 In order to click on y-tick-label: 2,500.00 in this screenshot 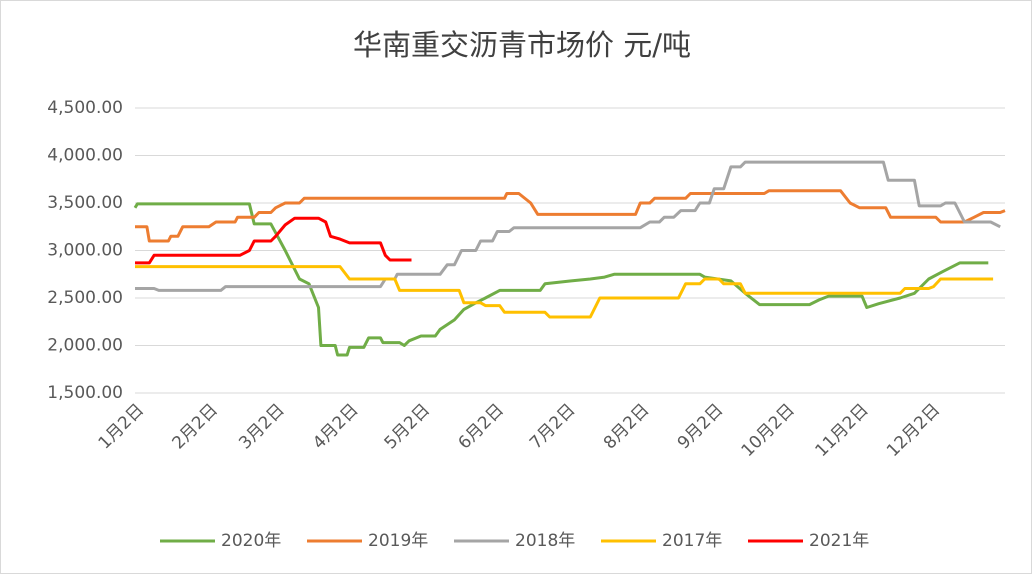, I will do `click(85, 298)`.